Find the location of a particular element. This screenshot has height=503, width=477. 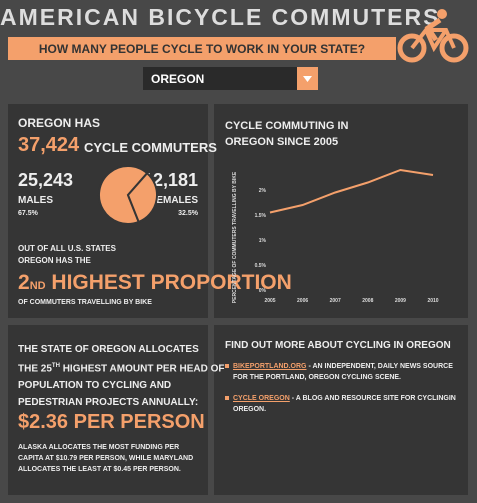

funding-rank-suffix: TH is located at coordinates (55, 366).